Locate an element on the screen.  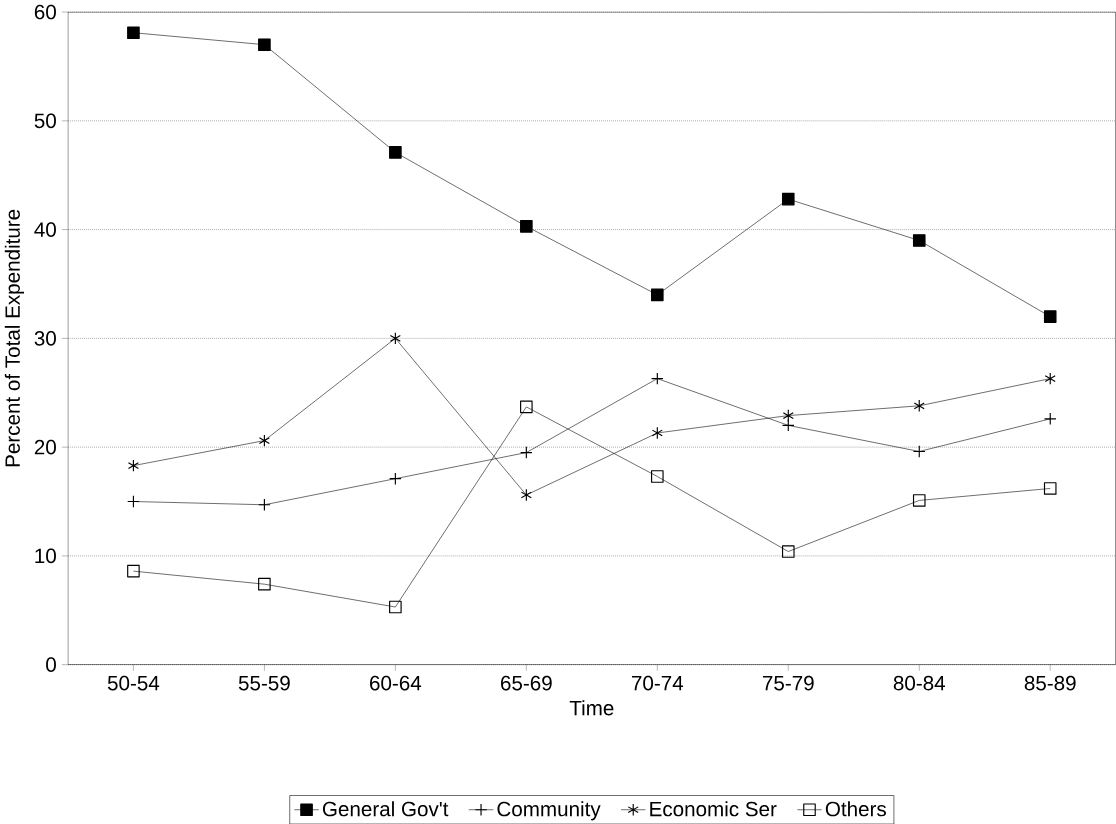
y-tick-label: 0 is located at coordinates (51, 664).